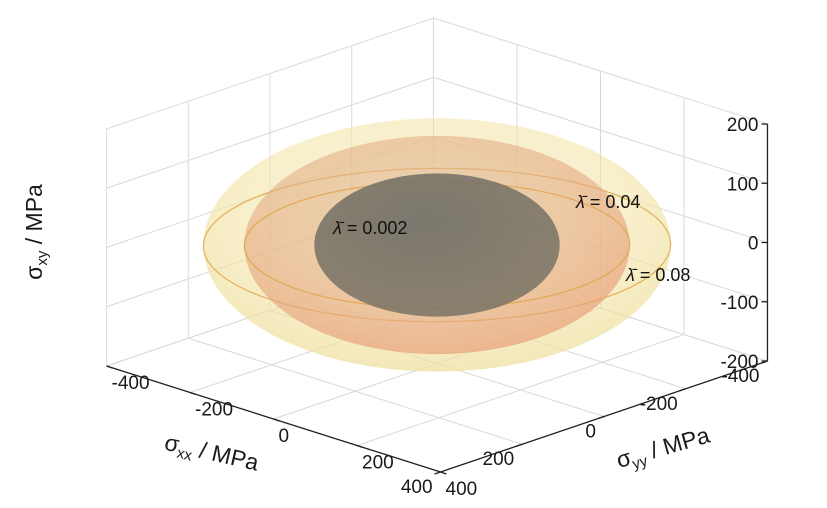  I want to click on z-tick-label: 100, so click(743, 184).